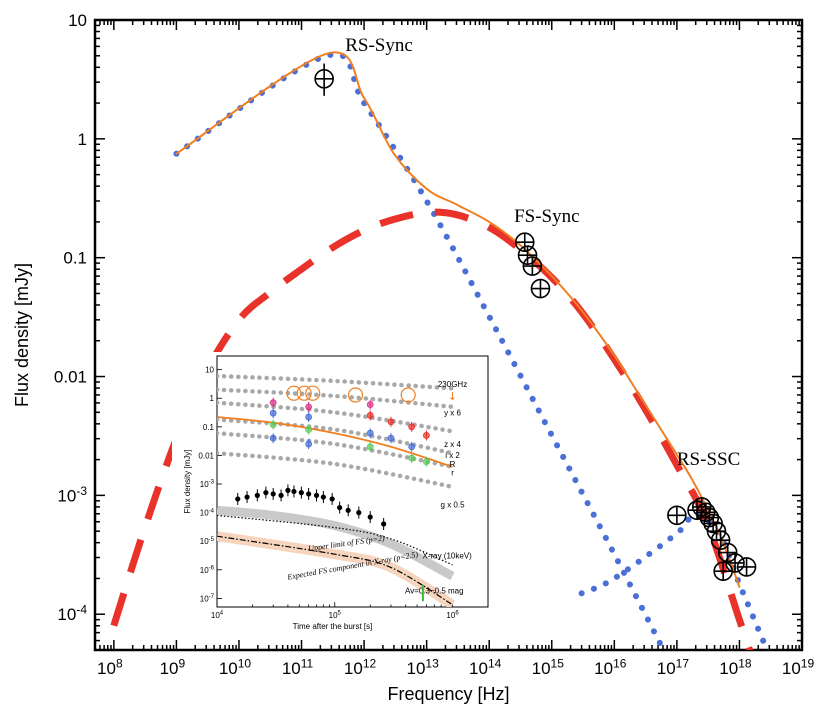  Describe the element at coordinates (217, 615) in the screenshot. I see `inset-x-tick-label: 104` at that location.